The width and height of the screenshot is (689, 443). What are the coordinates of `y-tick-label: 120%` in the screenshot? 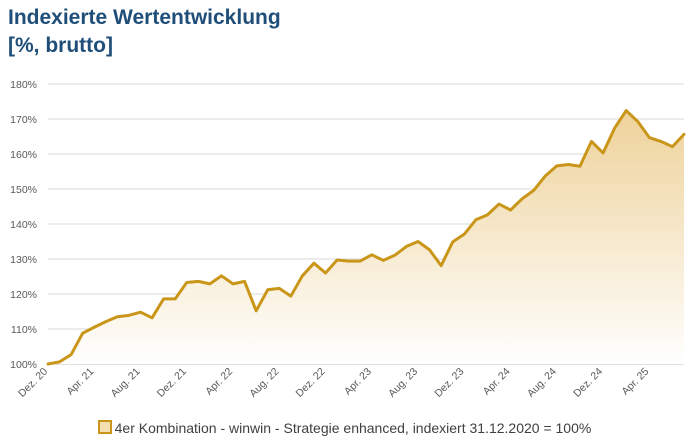 It's located at (23, 295).